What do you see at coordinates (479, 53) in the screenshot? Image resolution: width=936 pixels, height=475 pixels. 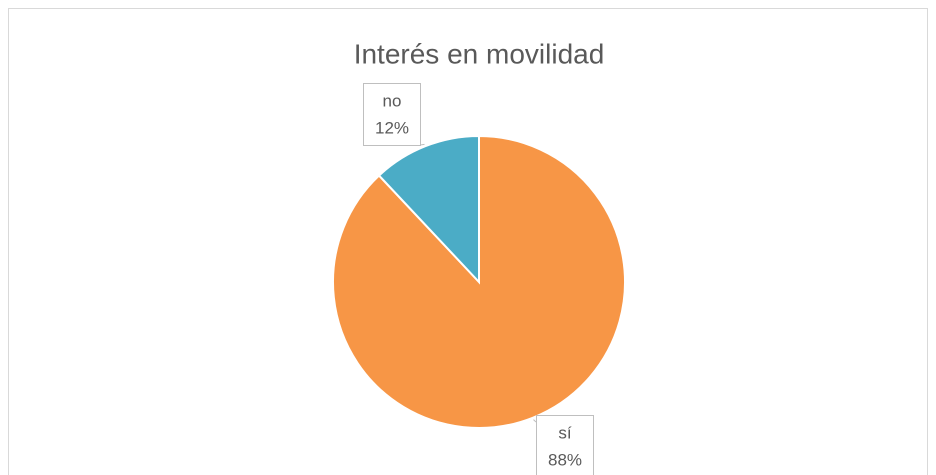 I see `chart-title: Interés en movilidad` at bounding box center [479, 53].